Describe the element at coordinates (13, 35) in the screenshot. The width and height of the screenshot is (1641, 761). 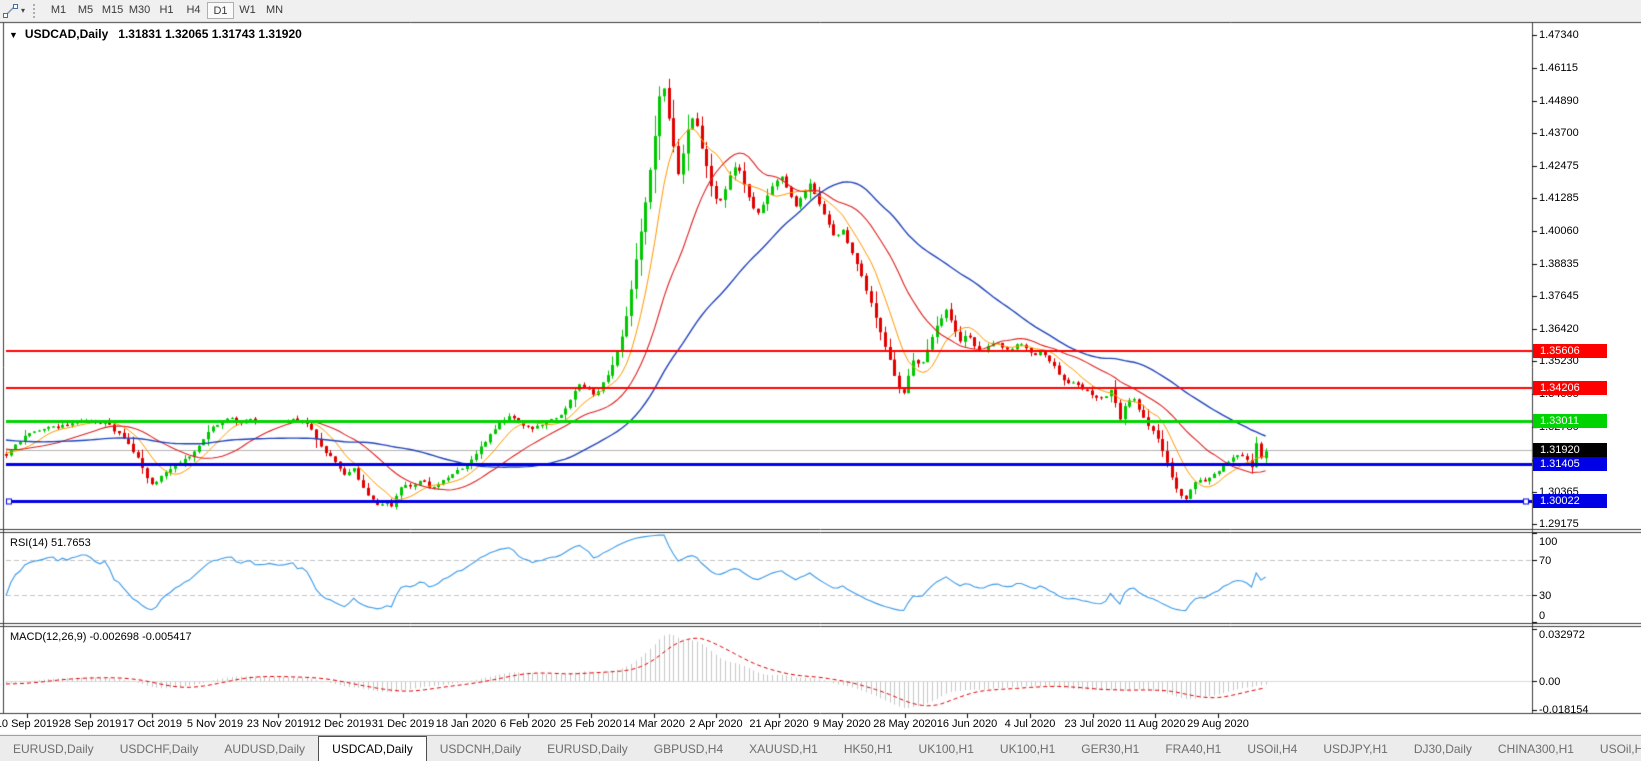
I see `window-menu-icon: ▼` at that location.